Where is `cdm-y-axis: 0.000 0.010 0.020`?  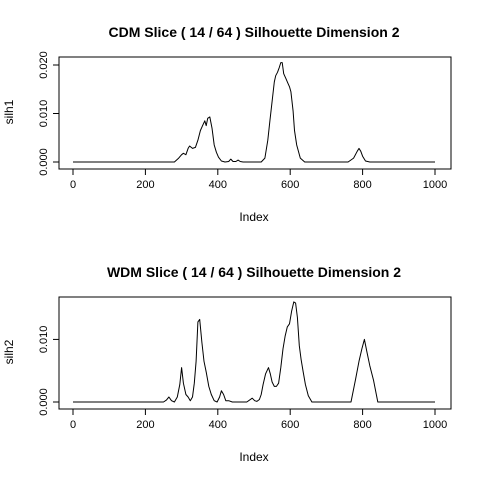
cdm-y-axis: 0.000 0.010 0.020 is located at coordinates (49, 113).